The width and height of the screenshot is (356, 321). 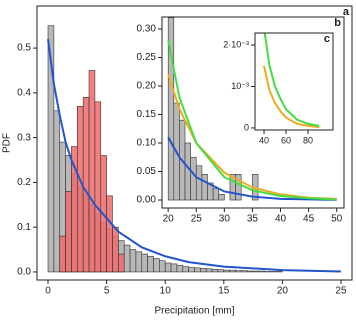 I want to click on panel-label: a, so click(x=346, y=12).